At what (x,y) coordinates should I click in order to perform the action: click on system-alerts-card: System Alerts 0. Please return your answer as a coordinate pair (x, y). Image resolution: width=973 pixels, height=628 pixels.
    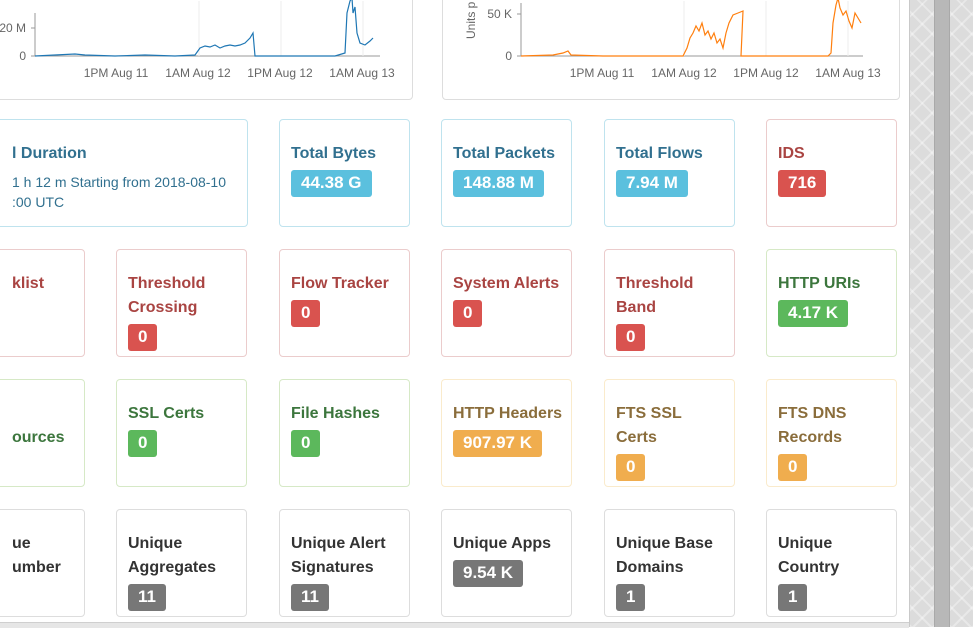
    Looking at the image, I should click on (506, 303).